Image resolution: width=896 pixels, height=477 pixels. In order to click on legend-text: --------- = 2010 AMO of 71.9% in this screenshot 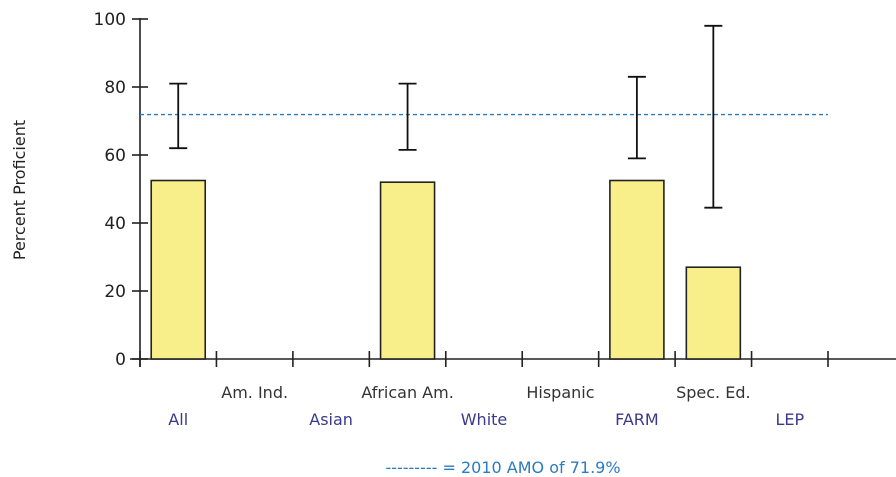, I will do `click(502, 467)`.